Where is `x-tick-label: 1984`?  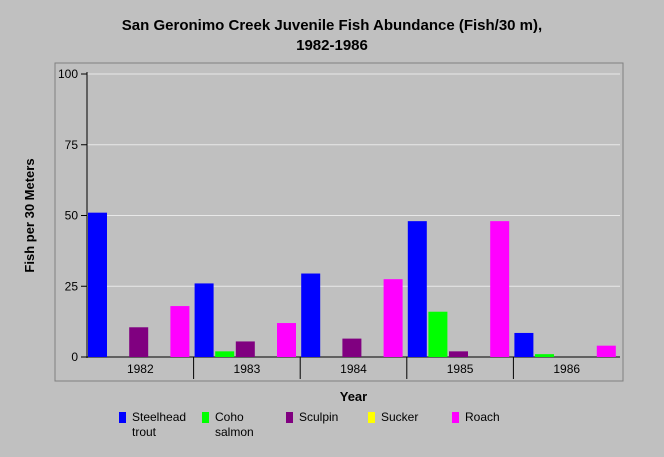
x-tick-label: 1984 is located at coordinates (353, 369).